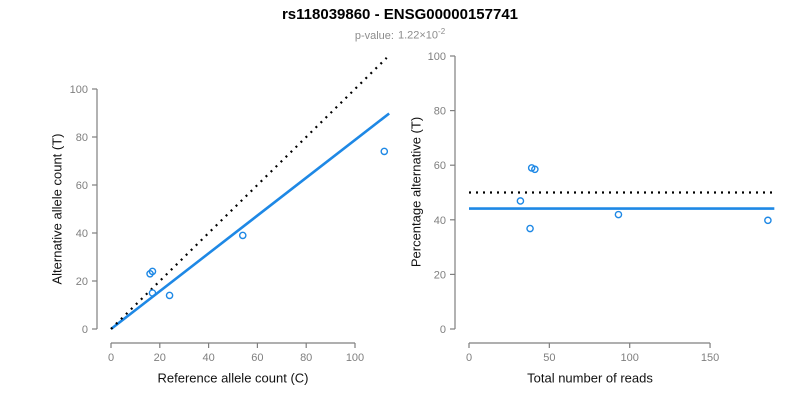 The width and height of the screenshot is (800, 400). Describe the element at coordinates (549, 358) in the screenshot. I see `x-tick-label: 50` at that location.